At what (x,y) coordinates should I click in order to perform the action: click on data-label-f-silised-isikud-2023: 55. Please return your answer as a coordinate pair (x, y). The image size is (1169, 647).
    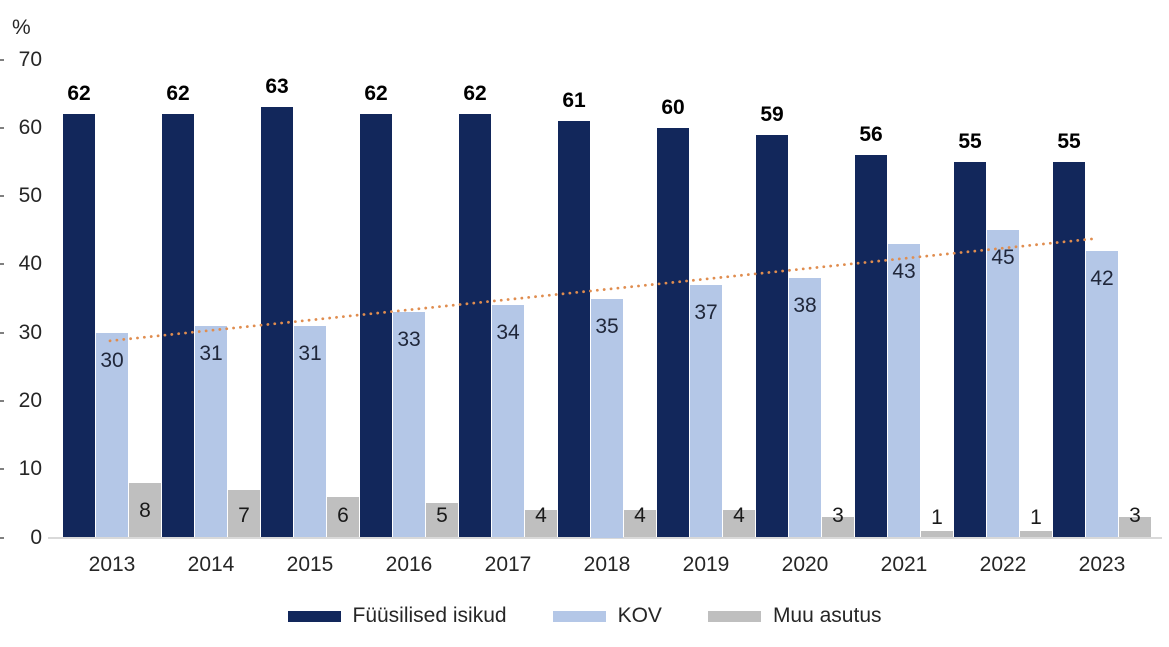
    Looking at the image, I should click on (1069, 141).